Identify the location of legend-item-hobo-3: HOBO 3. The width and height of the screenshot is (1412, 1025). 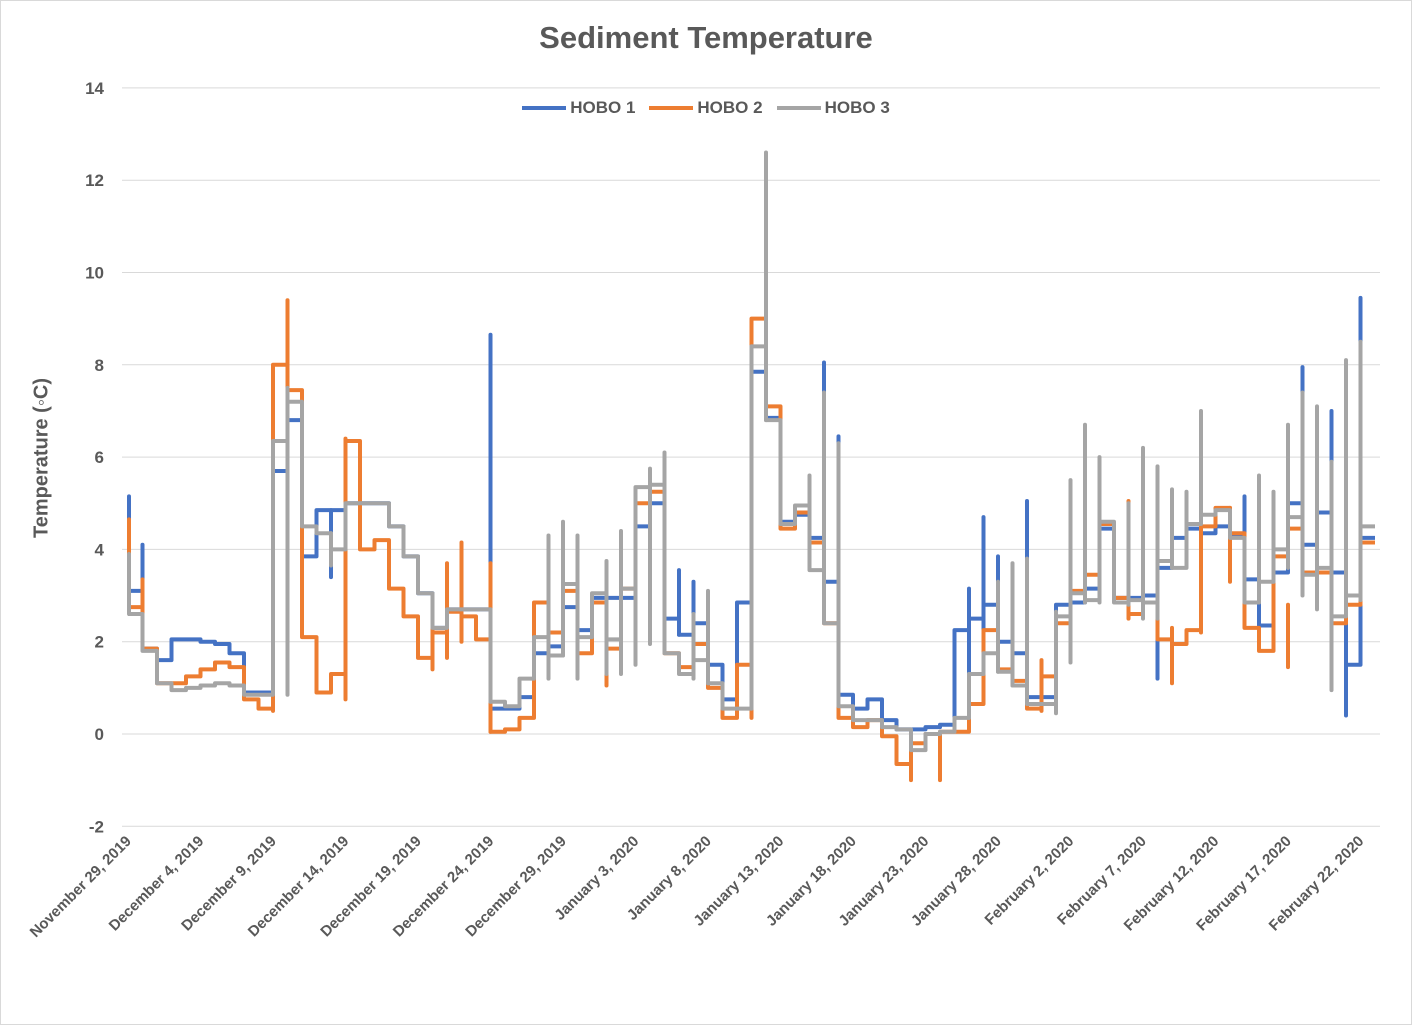
(833, 108).